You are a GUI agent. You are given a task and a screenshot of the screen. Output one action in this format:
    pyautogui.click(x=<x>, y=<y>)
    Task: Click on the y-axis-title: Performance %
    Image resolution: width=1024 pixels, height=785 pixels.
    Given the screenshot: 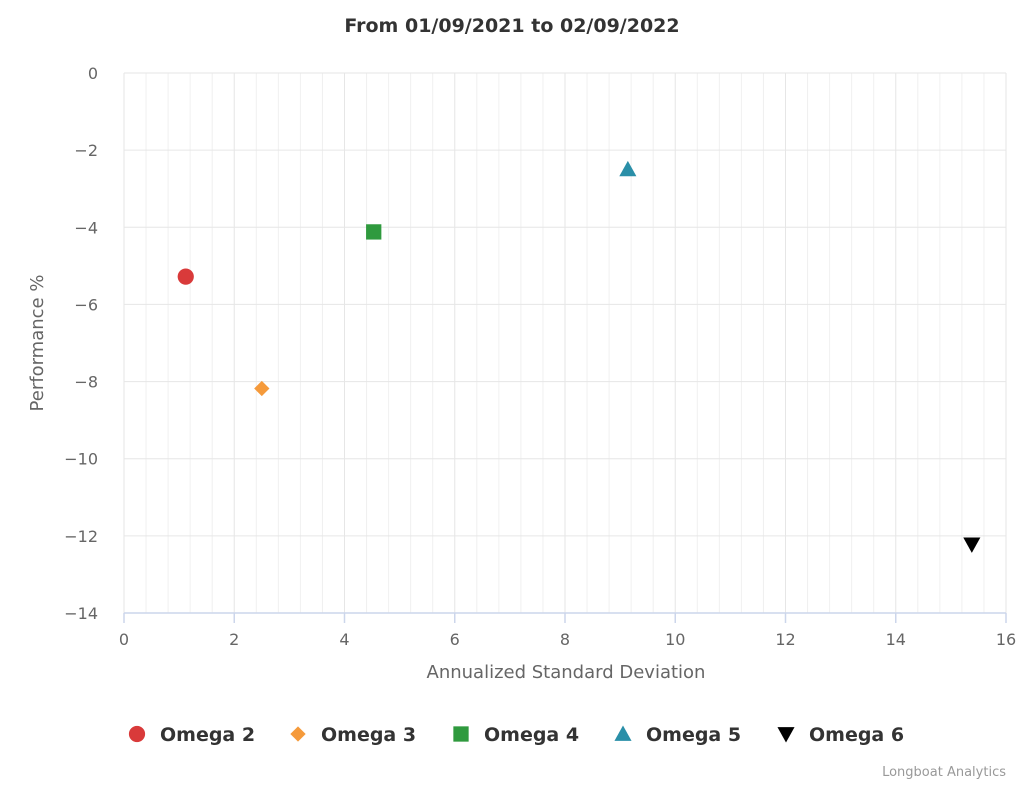 What is the action you would take?
    pyautogui.click(x=37, y=343)
    